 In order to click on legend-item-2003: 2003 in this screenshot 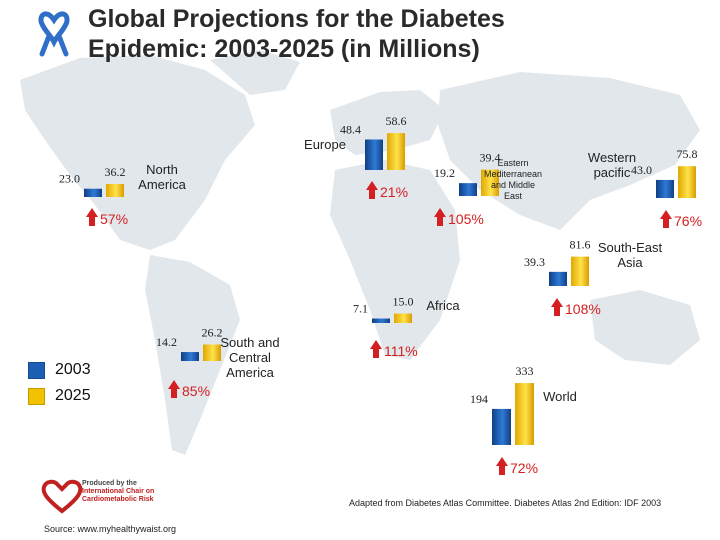, I will do `click(59, 370)`.